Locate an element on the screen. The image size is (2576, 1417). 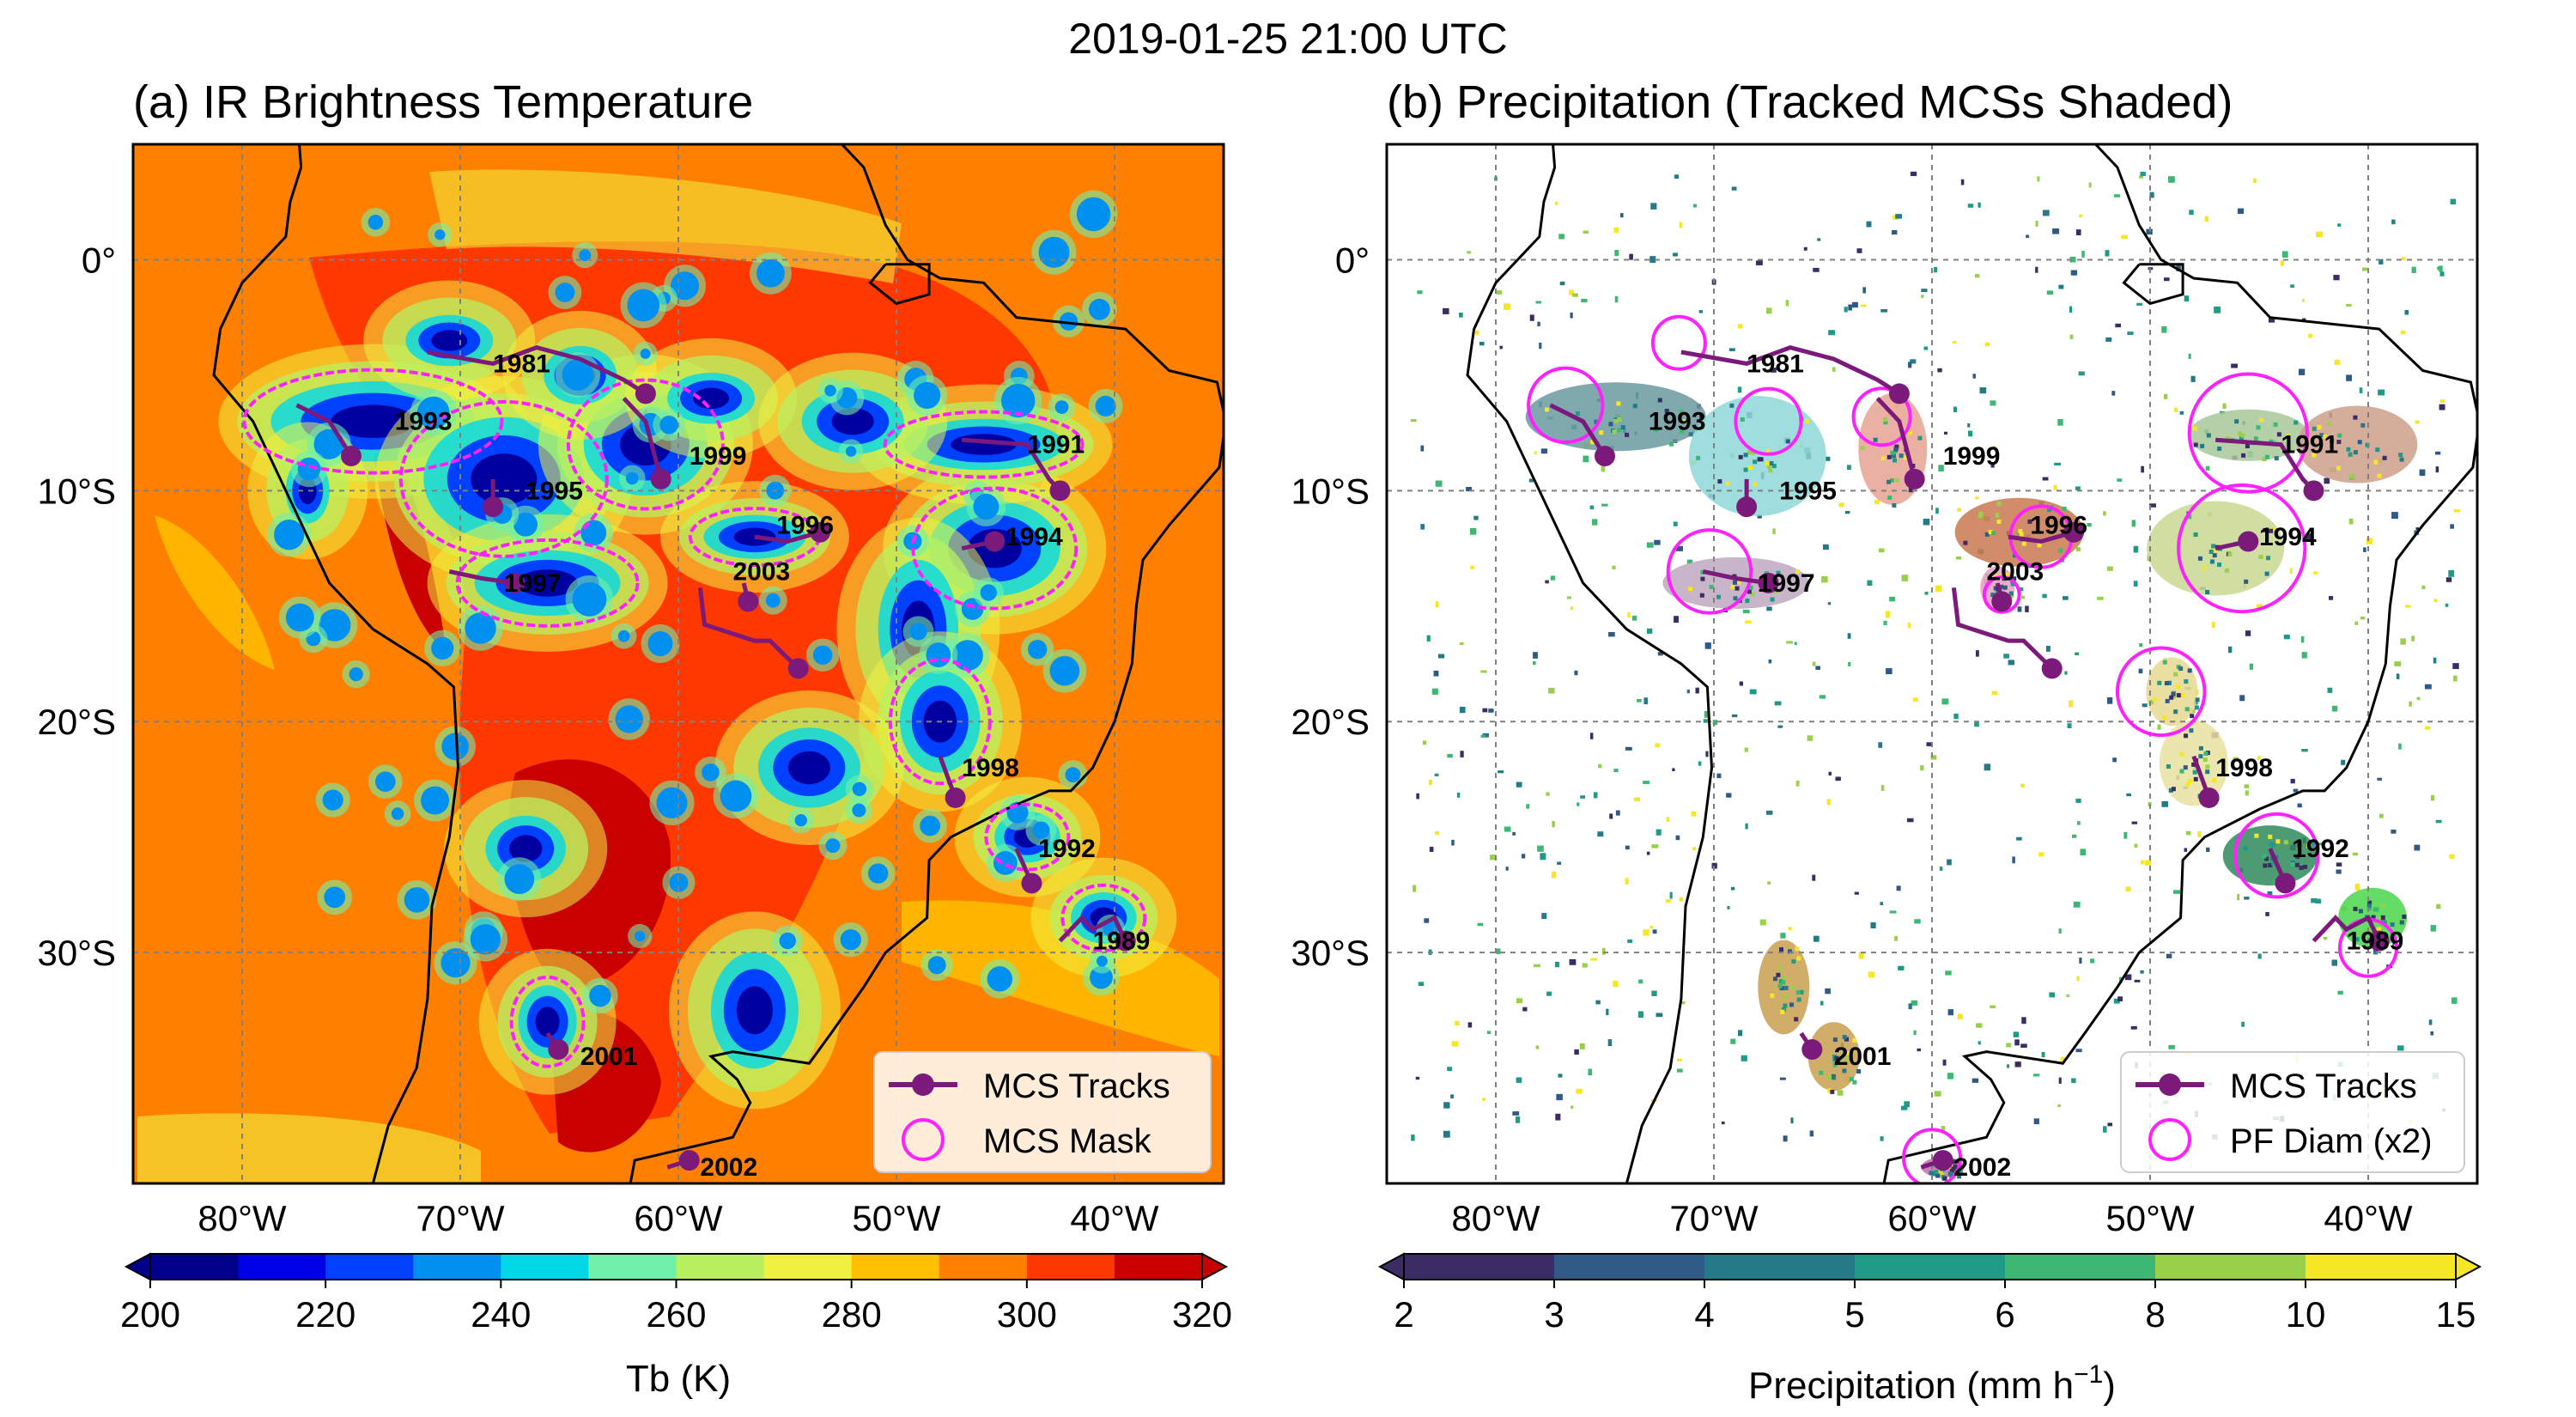
mcs-rain-area is located at coordinates (2357, 444).